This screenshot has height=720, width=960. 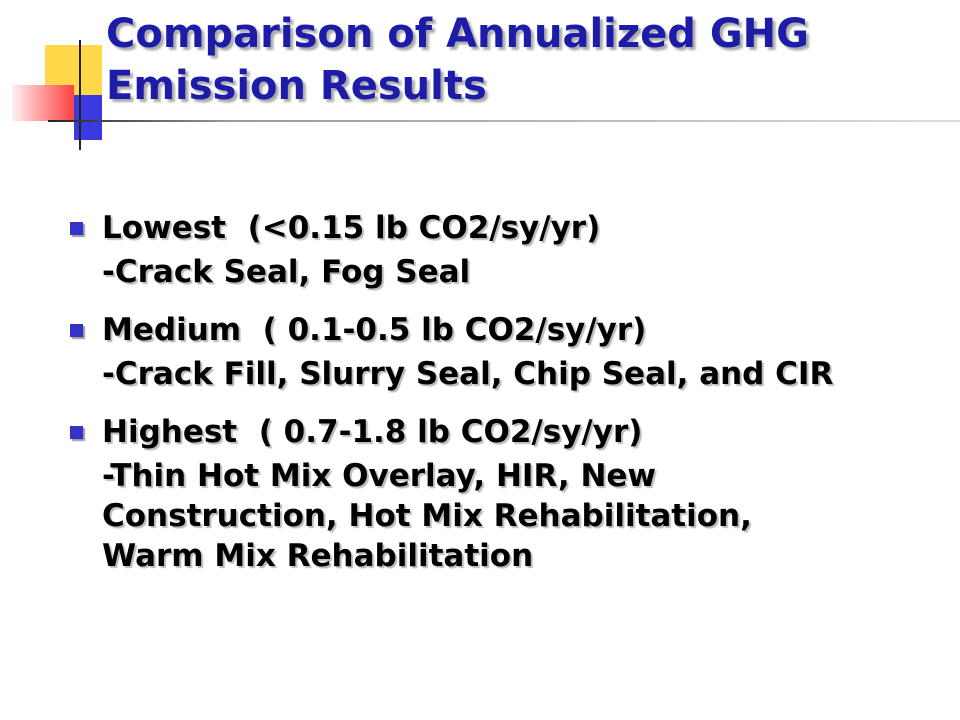 What do you see at coordinates (372, 432) in the screenshot?
I see `bullet-heading: Highest ( 0.7-1.8 lb CO2/sy/yr)` at bounding box center [372, 432].